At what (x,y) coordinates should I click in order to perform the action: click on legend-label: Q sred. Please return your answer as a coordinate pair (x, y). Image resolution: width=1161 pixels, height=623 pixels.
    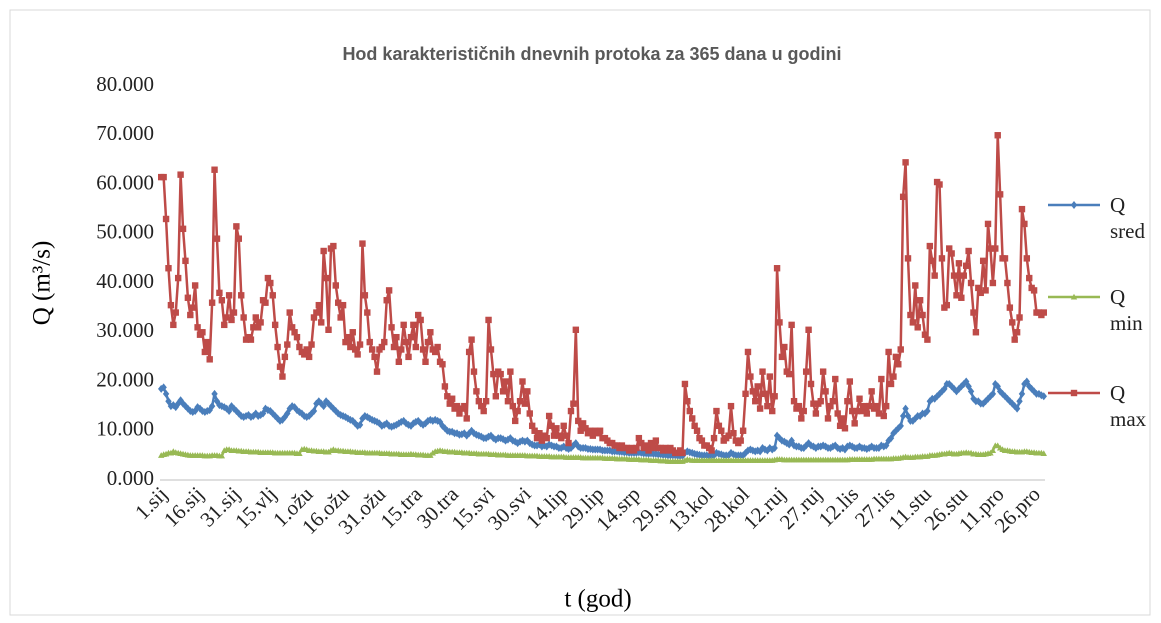
    Looking at the image, I should click on (1127, 218).